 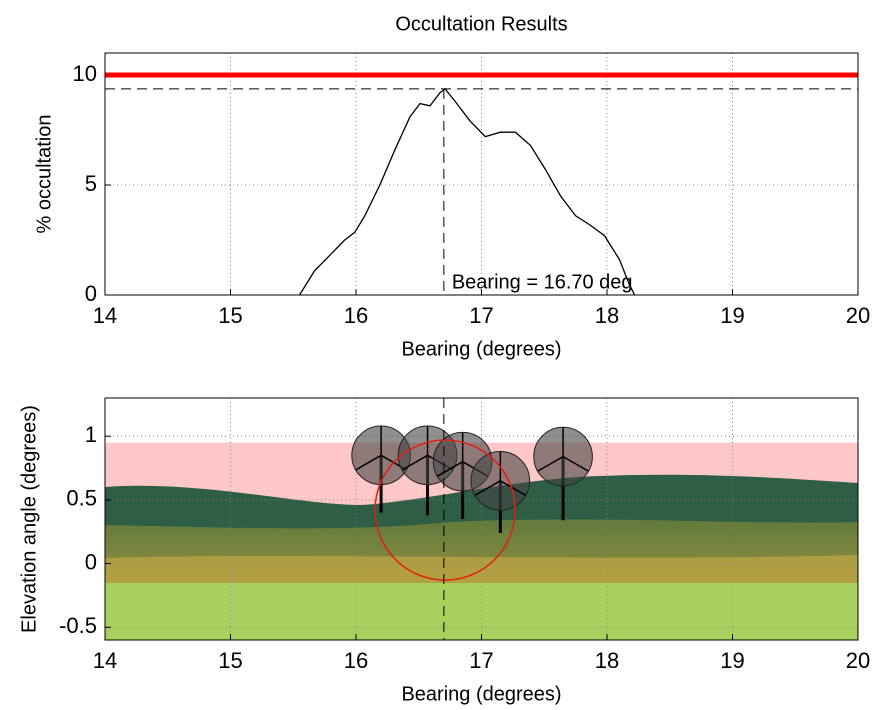 I want to click on data-line, so click(x=467, y=191).